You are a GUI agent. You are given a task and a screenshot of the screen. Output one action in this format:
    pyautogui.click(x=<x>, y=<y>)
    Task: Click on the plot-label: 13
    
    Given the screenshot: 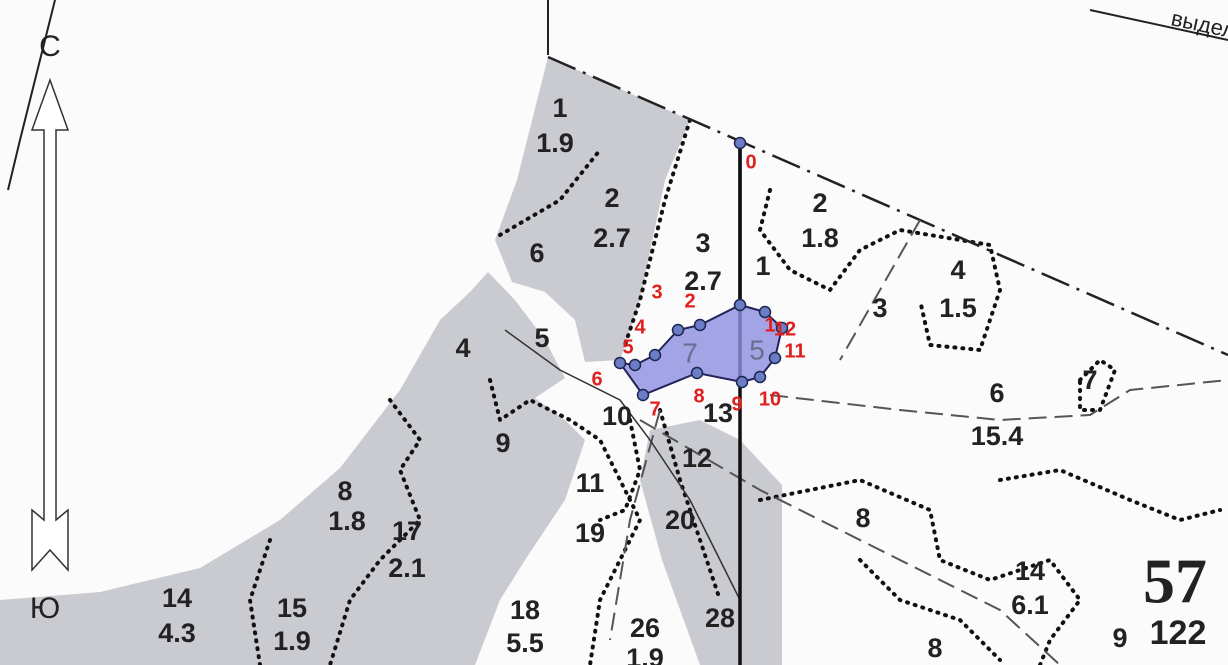 What is the action you would take?
    pyautogui.click(x=718, y=413)
    